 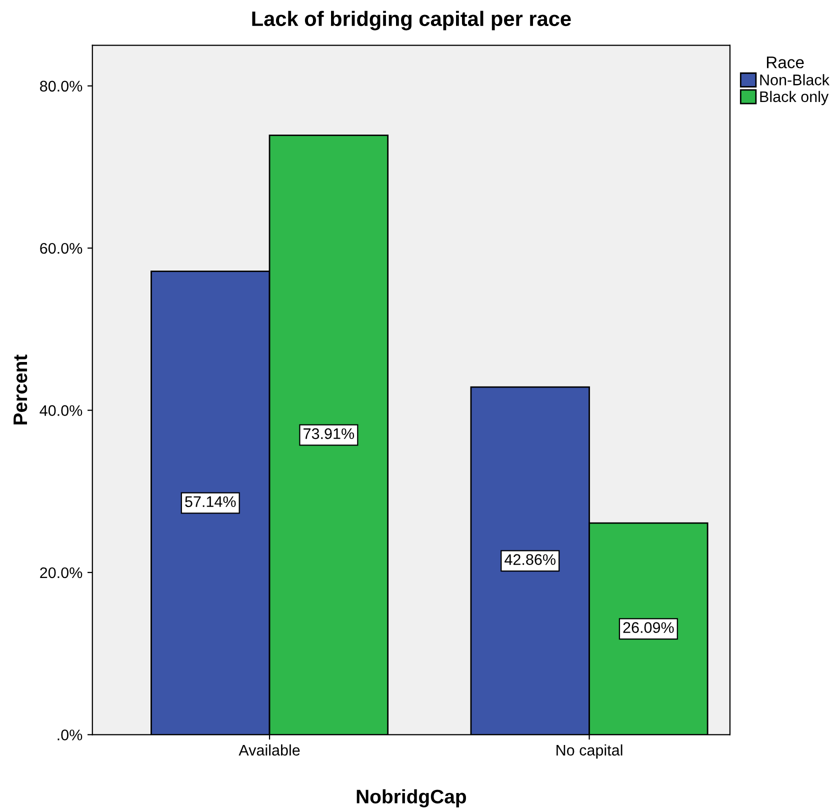 I want to click on data-label: 26.09%, so click(x=648, y=627).